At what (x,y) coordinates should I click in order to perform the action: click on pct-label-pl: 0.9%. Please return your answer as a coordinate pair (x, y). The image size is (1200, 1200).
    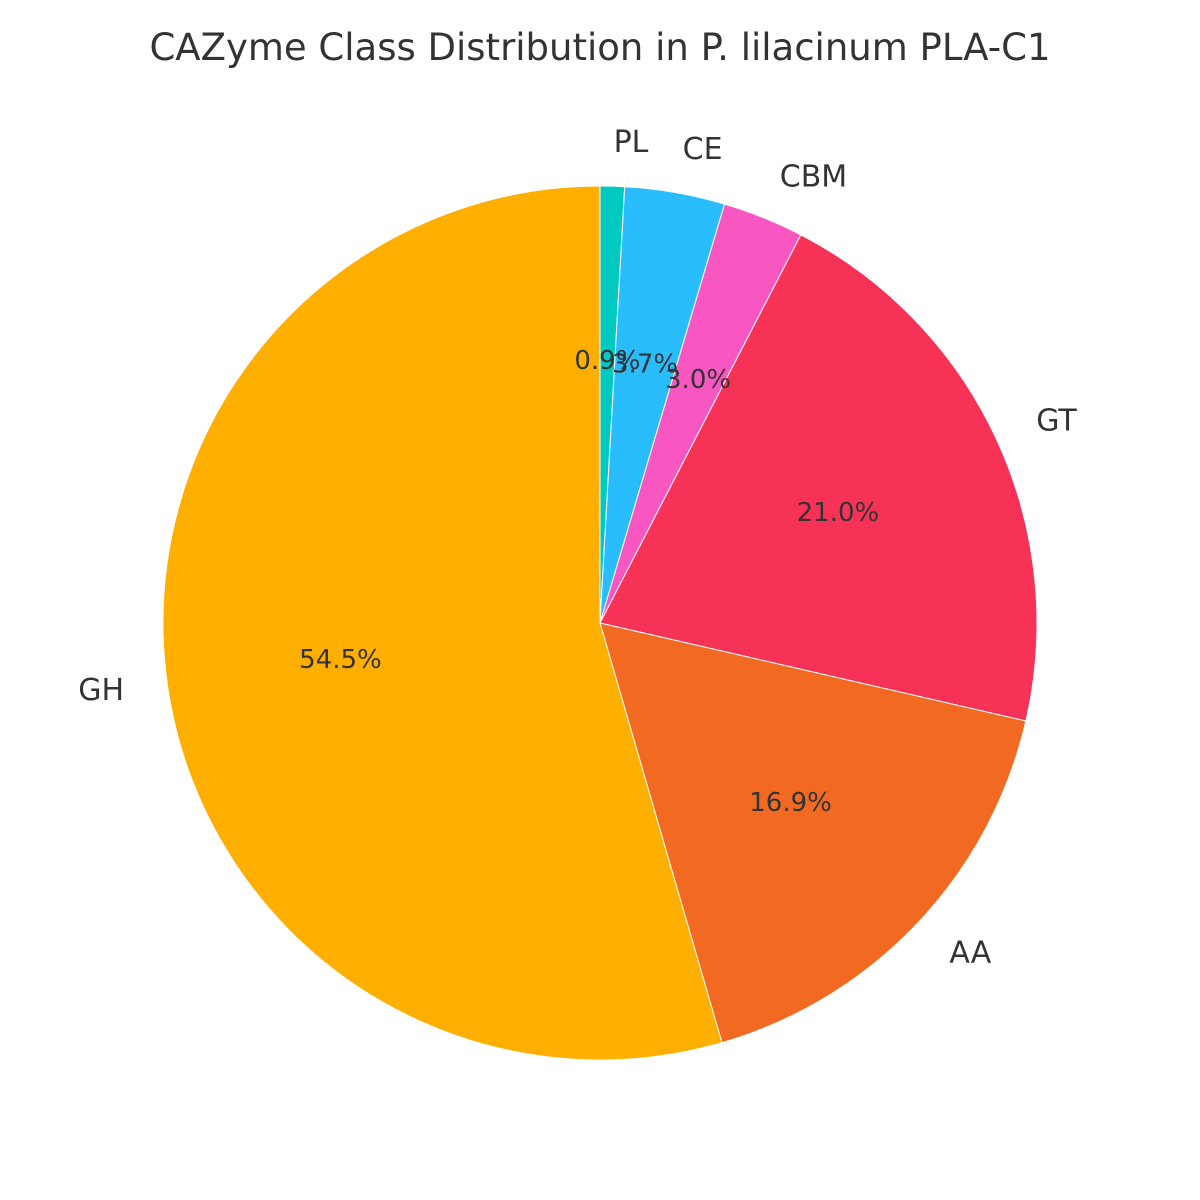
    Looking at the image, I should click on (607, 361).